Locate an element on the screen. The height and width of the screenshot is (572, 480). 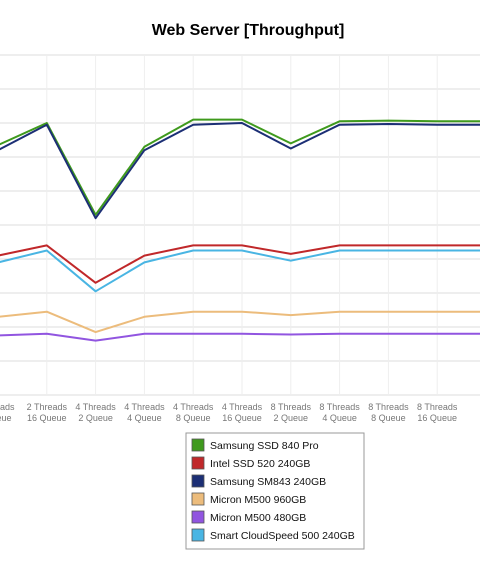
x-tick-label: 8 Threads 8 Queue is located at coordinates (388, 412).